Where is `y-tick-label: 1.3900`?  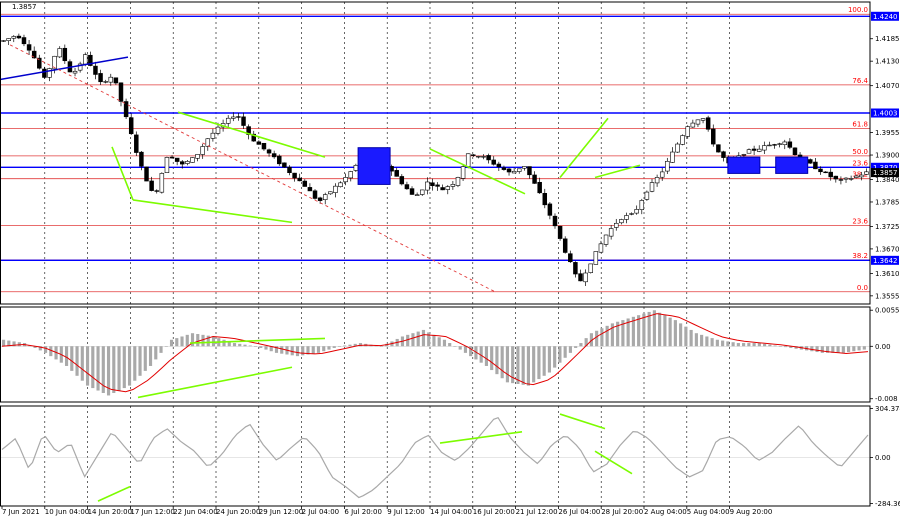
y-tick-label: 1.3900 is located at coordinates (887, 156).